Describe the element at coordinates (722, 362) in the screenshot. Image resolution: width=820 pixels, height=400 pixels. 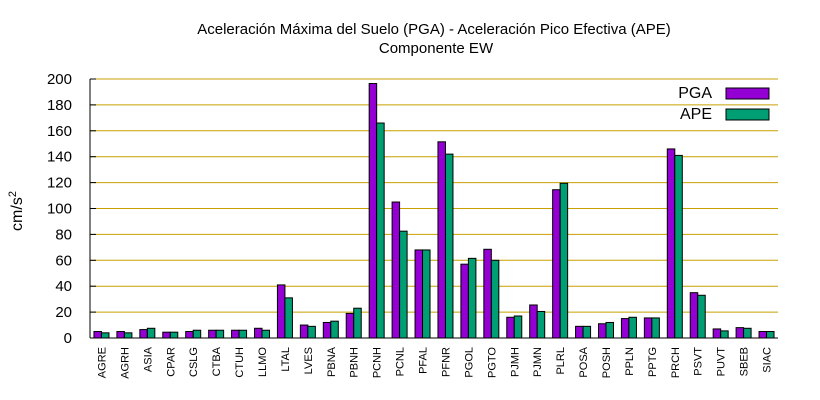
I see `x-tick-label: PUVT` at that location.